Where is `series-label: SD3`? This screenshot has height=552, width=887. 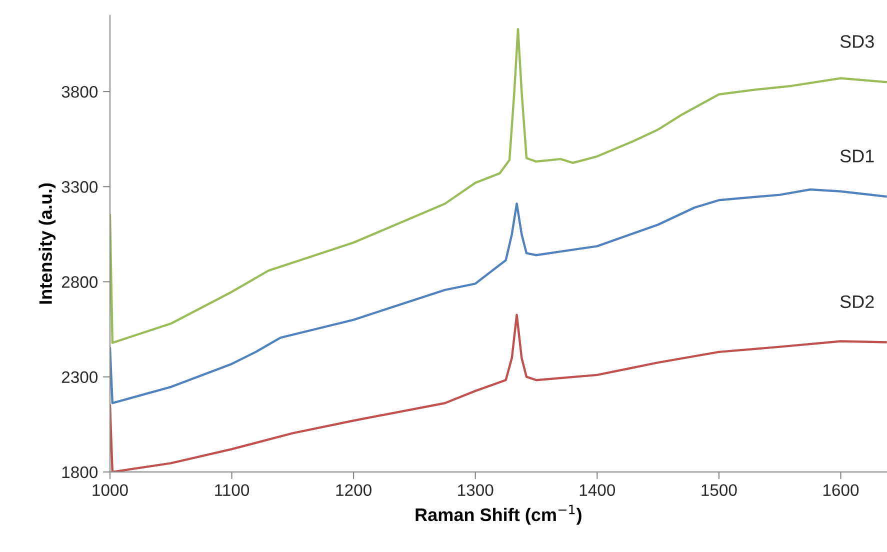 series-label: SD3 is located at coordinates (857, 41).